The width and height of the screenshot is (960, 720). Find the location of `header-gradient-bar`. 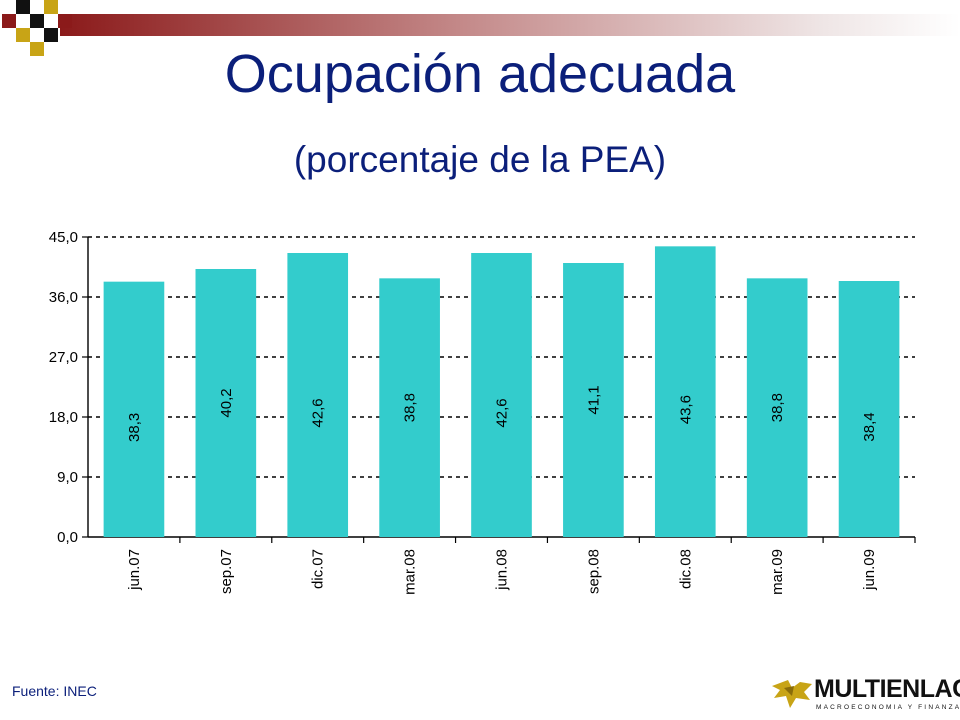

header-gradient-bar is located at coordinates (510, 25).